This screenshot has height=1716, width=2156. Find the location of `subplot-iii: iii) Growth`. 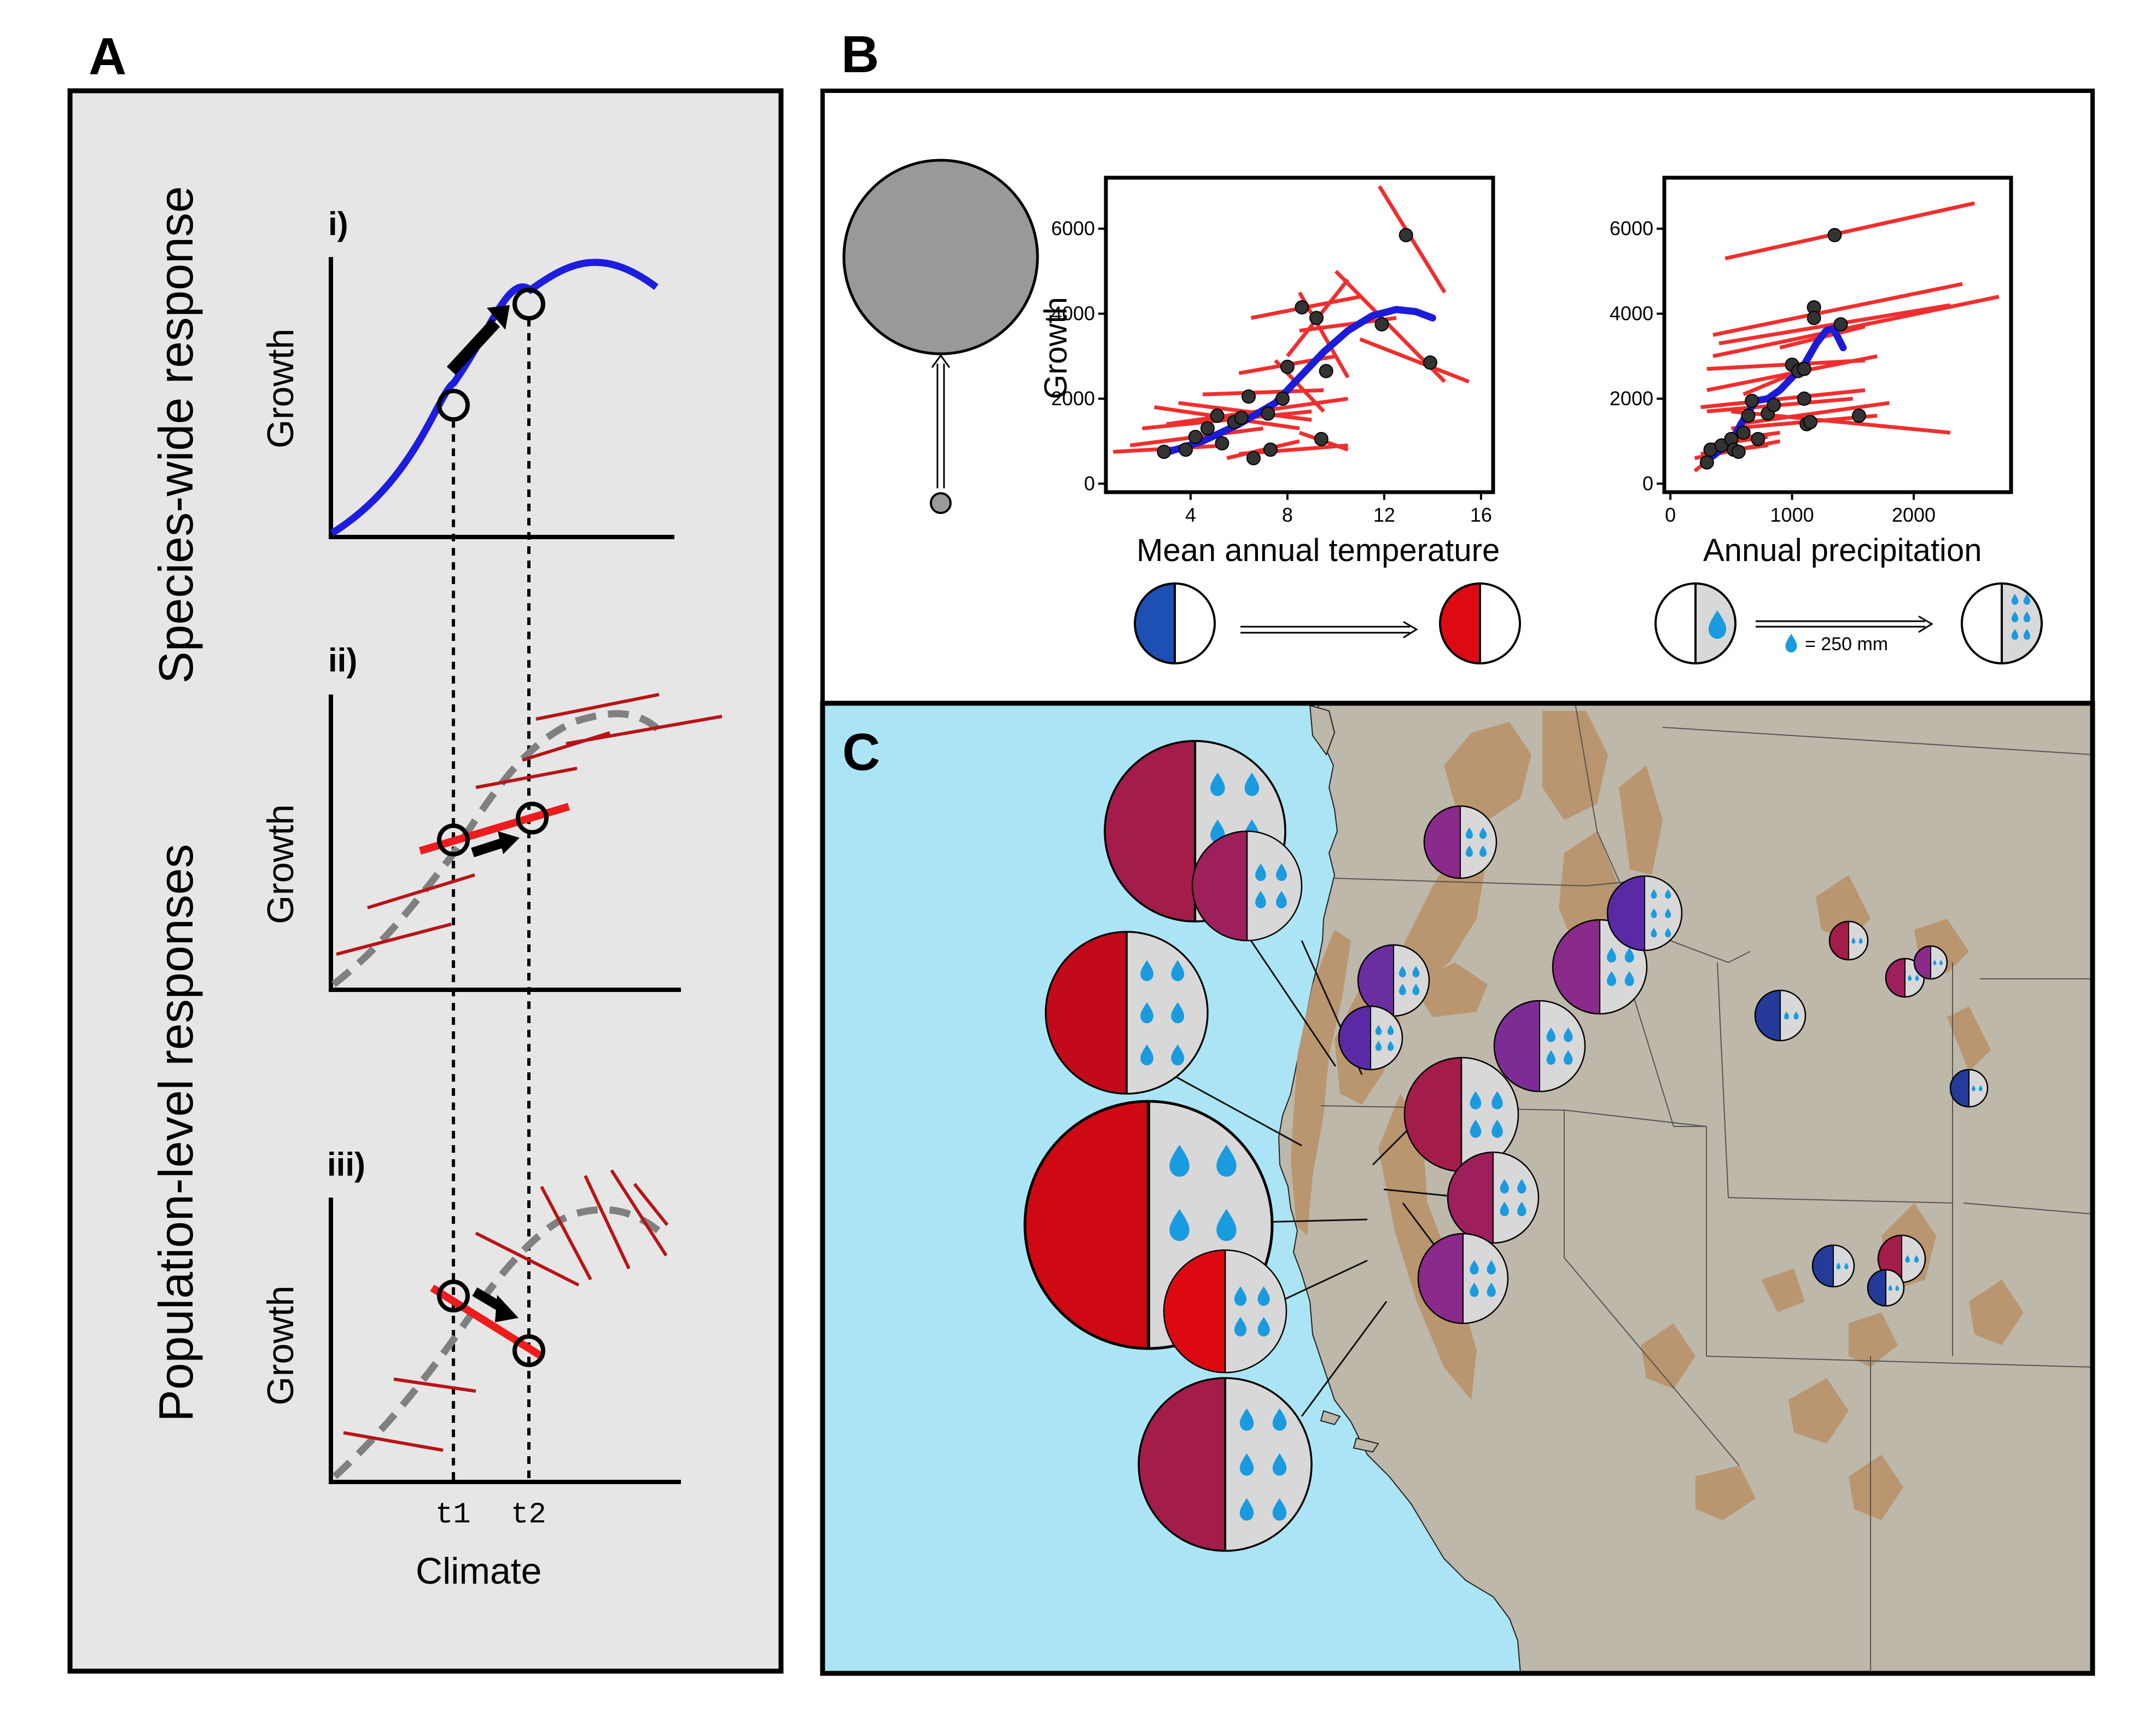

subplot-iii: iii) Growth is located at coordinates (470, 1315).